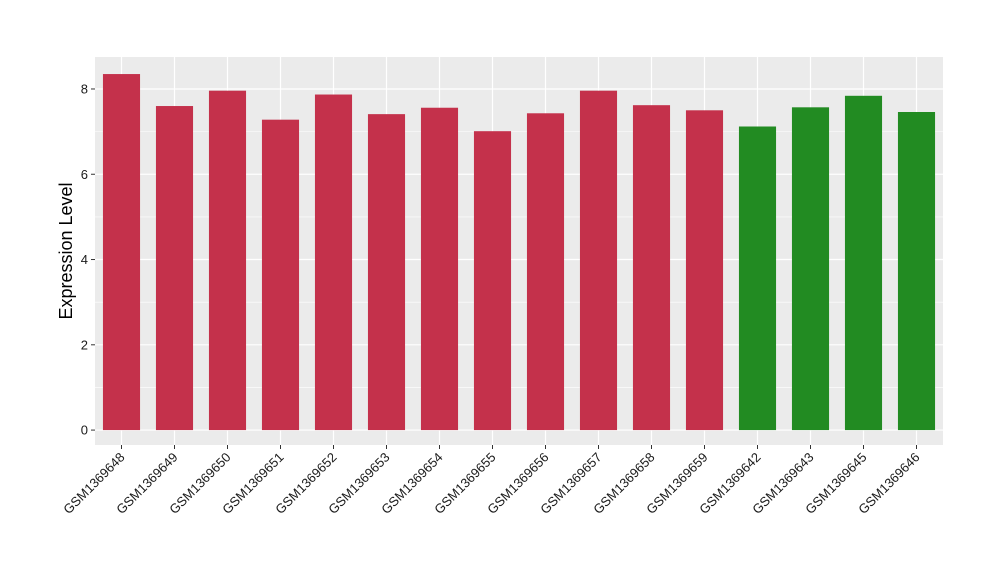 The image size is (1000, 585). Describe the element at coordinates (174, 268) in the screenshot. I see `bar-GSM1369649` at that location.